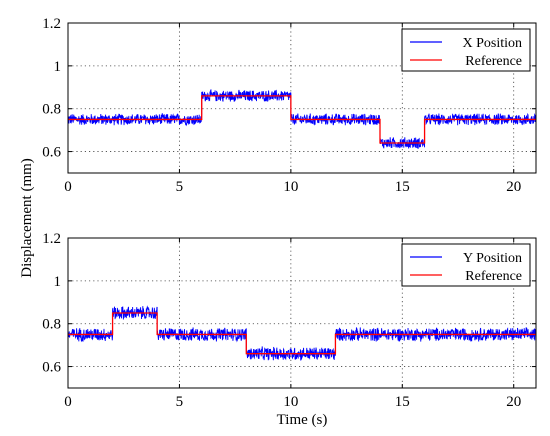  I want to click on legend: X Position Reference, so click(466, 50).